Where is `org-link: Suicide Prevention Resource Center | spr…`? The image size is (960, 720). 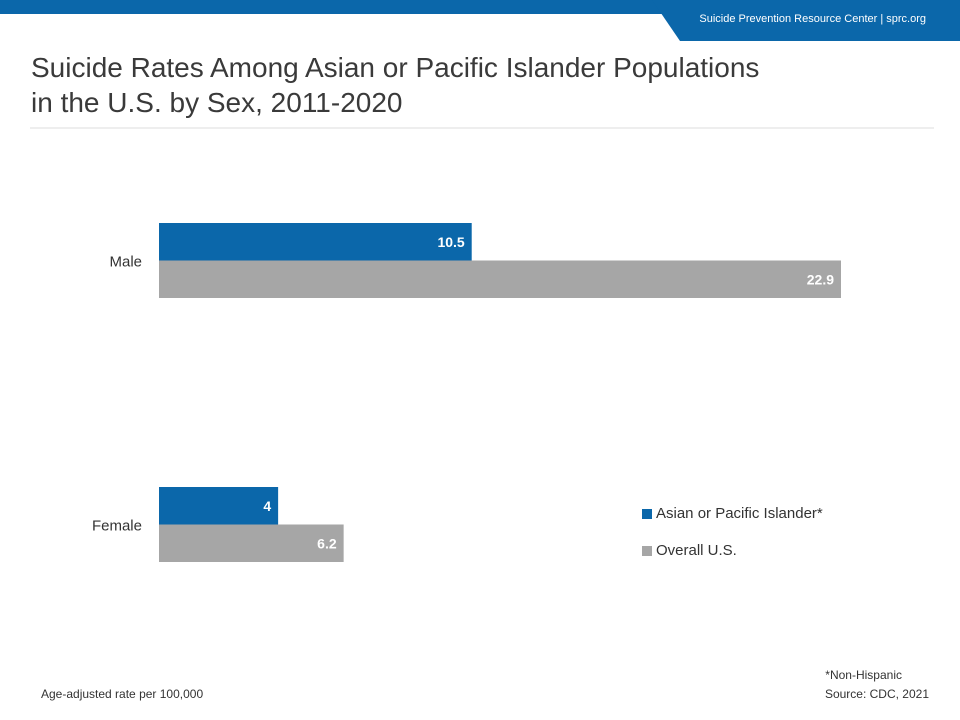 org-link: Suicide Prevention Resource Center | spr… is located at coordinates (812, 19).